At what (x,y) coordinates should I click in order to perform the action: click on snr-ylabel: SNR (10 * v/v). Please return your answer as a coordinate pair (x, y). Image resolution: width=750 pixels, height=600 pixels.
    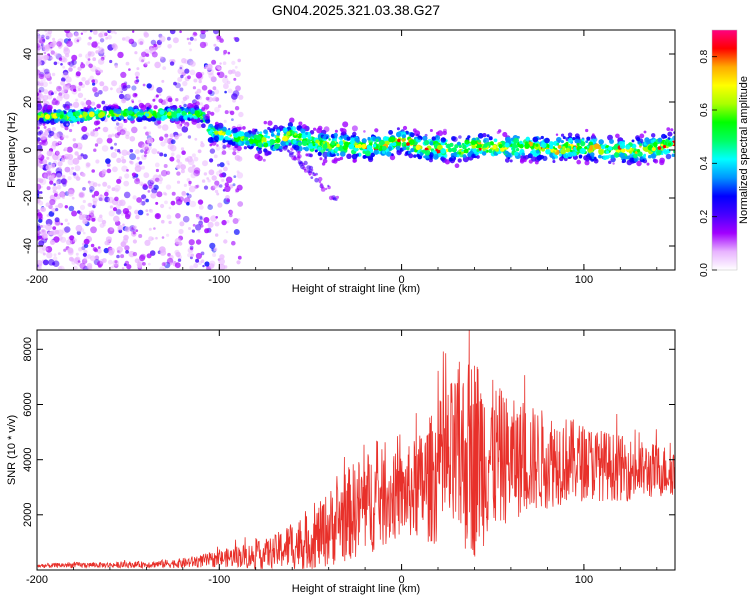
    Looking at the image, I should click on (12, 450).